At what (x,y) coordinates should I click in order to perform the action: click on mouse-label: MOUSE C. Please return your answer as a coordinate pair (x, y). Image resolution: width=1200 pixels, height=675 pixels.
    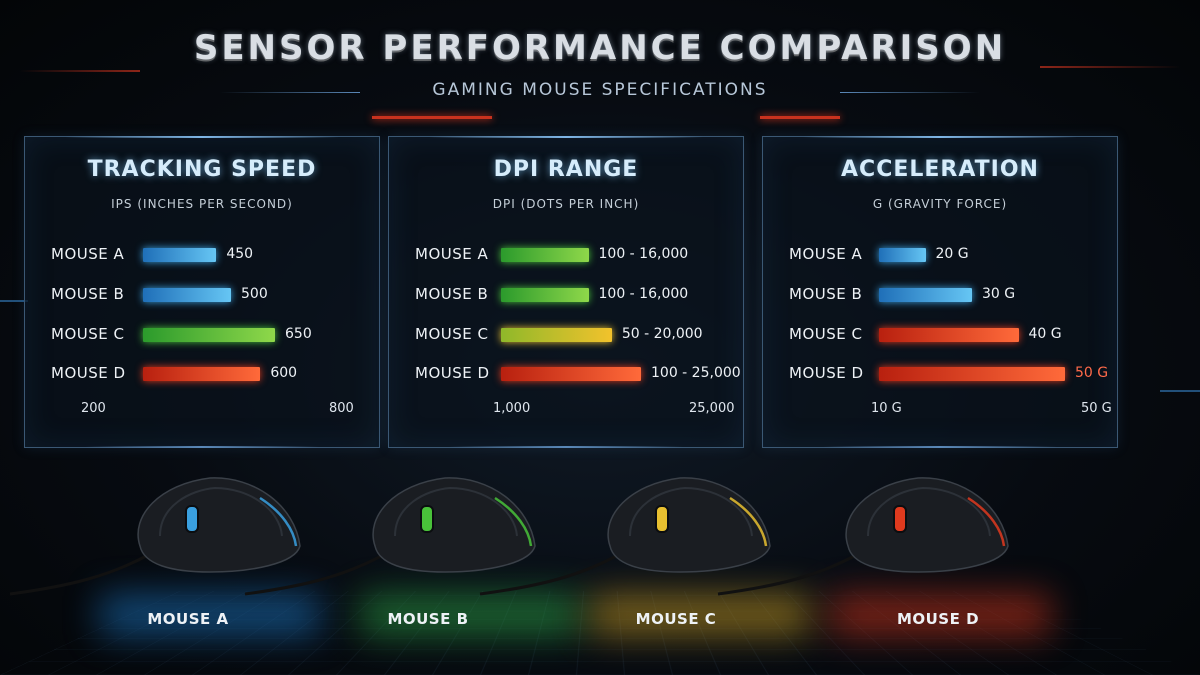
    Looking at the image, I should click on (676, 619).